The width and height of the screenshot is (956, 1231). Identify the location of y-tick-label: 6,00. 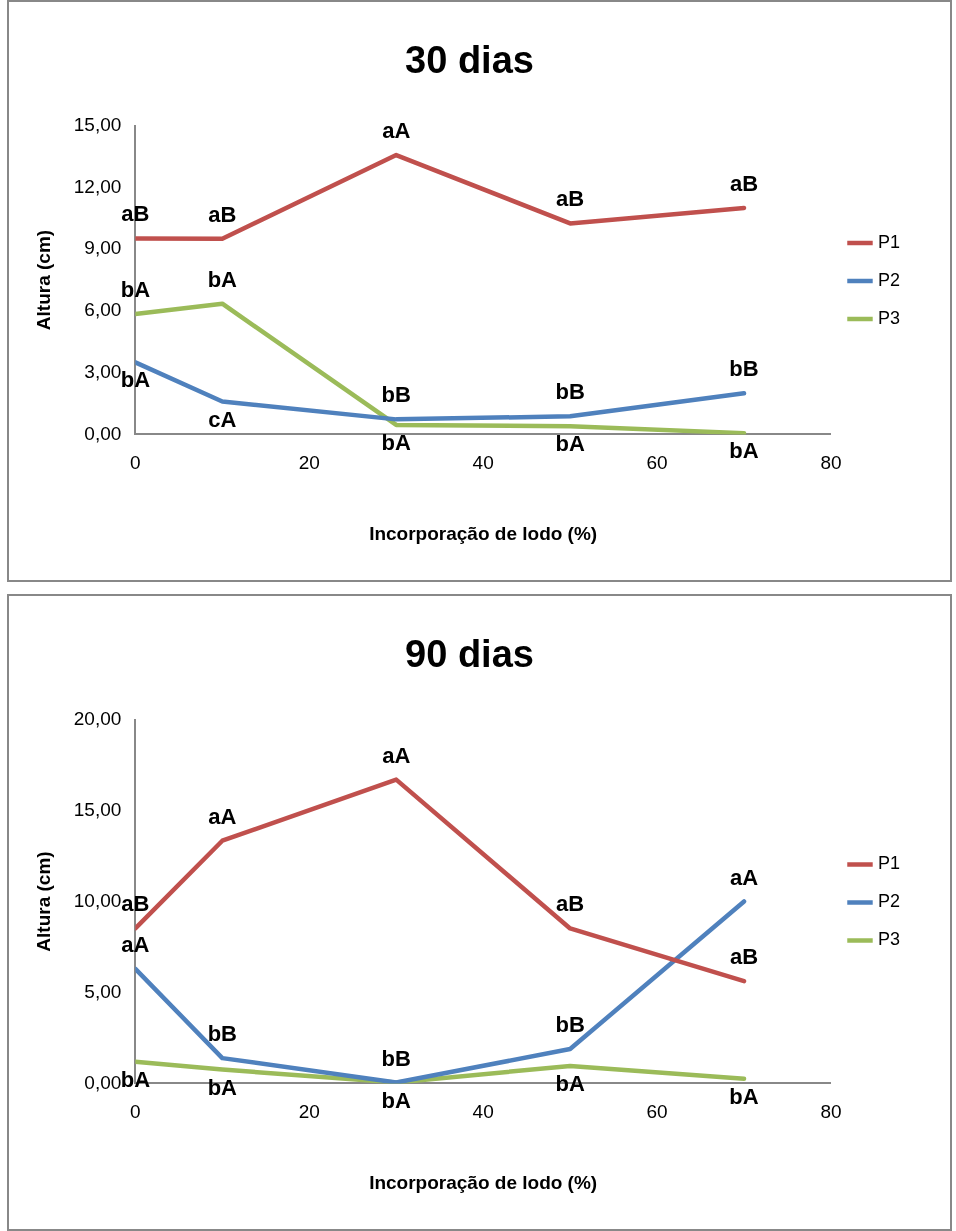
(103, 310).